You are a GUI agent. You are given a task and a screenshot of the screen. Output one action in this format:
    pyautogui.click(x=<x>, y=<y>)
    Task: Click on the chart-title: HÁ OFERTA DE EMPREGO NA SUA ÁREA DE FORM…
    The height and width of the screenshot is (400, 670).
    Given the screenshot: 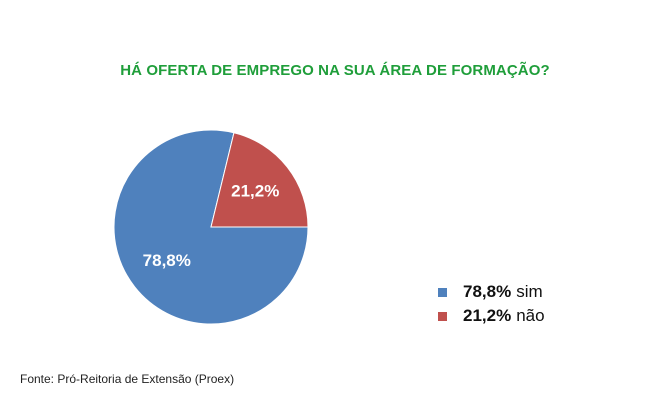 What is the action you would take?
    pyautogui.click(x=335, y=70)
    